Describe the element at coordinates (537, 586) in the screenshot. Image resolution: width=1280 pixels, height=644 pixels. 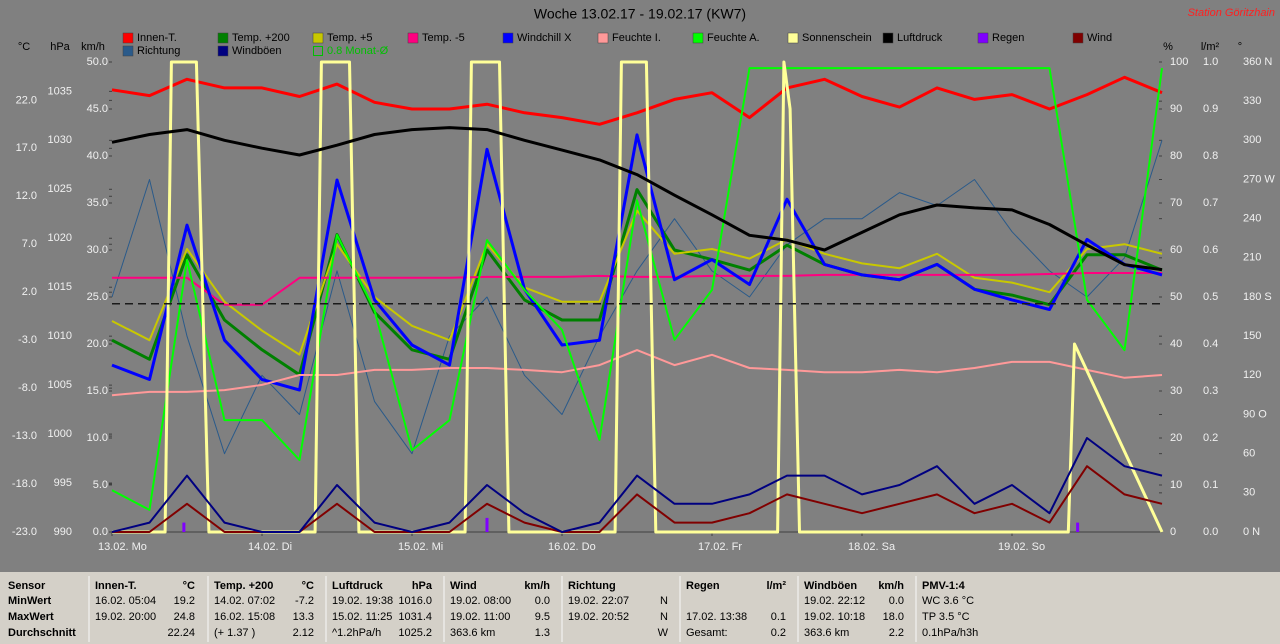
I see `group-unit: km/h` at that location.